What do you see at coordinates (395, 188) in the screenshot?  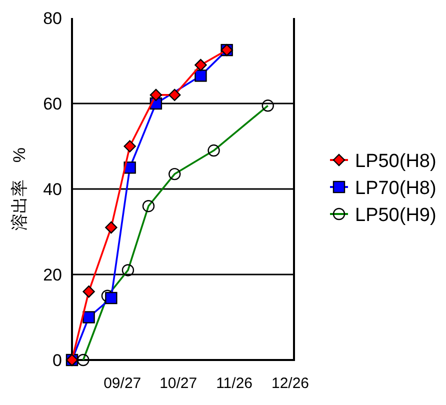 I see `legend-label: LP70(H8)` at bounding box center [395, 188].